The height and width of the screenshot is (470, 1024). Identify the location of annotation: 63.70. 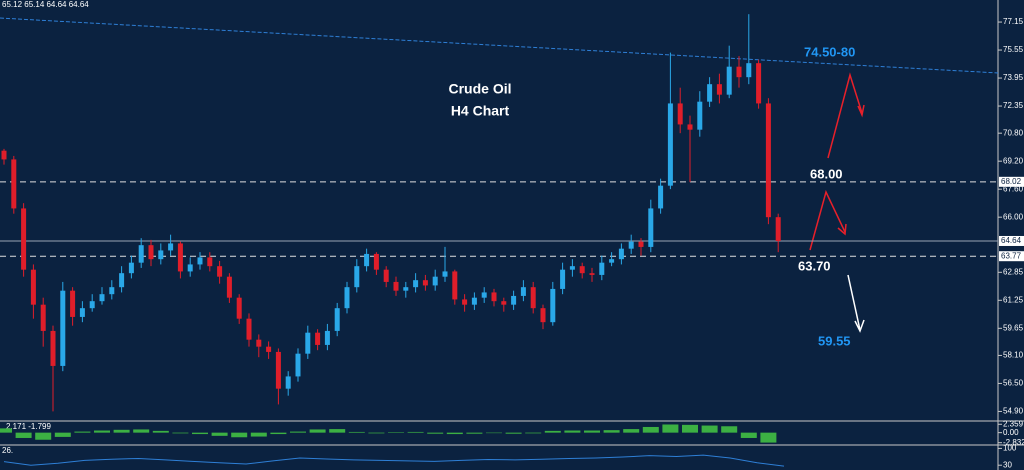
(814, 265).